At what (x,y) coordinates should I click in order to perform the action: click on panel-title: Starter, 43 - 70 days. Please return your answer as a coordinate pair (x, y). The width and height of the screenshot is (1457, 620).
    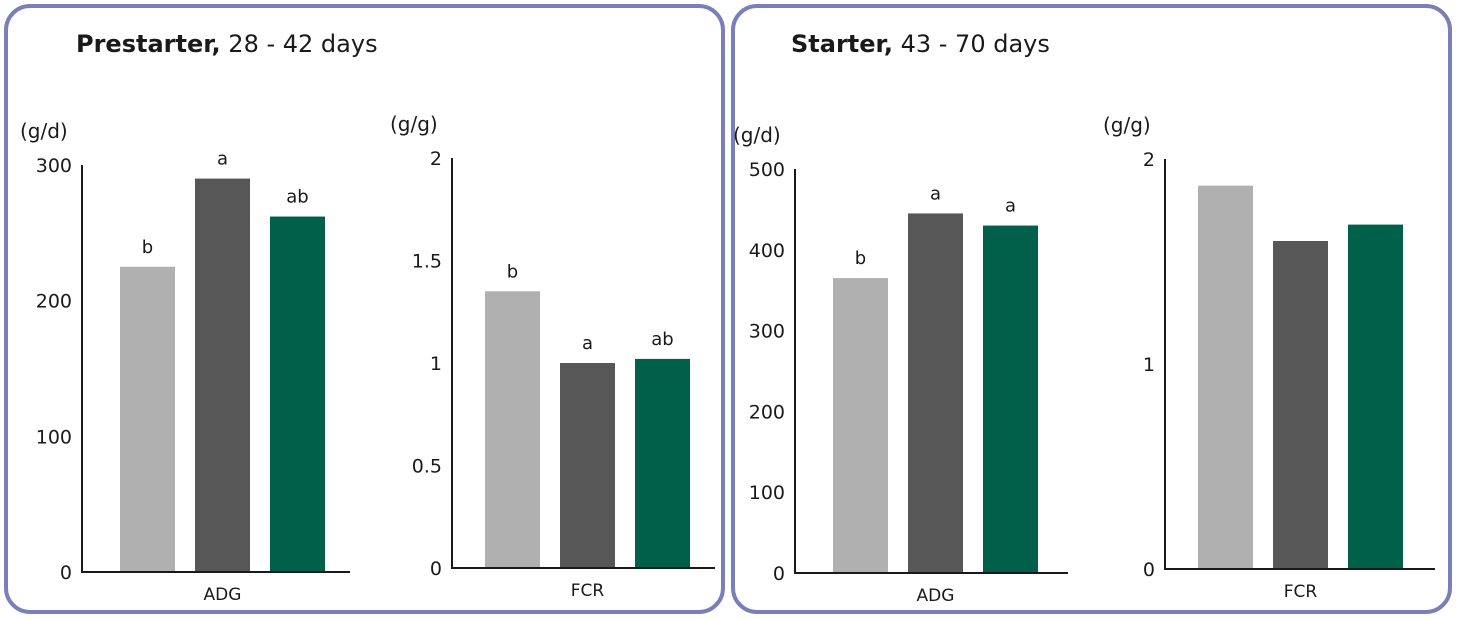
    Looking at the image, I should click on (920, 44).